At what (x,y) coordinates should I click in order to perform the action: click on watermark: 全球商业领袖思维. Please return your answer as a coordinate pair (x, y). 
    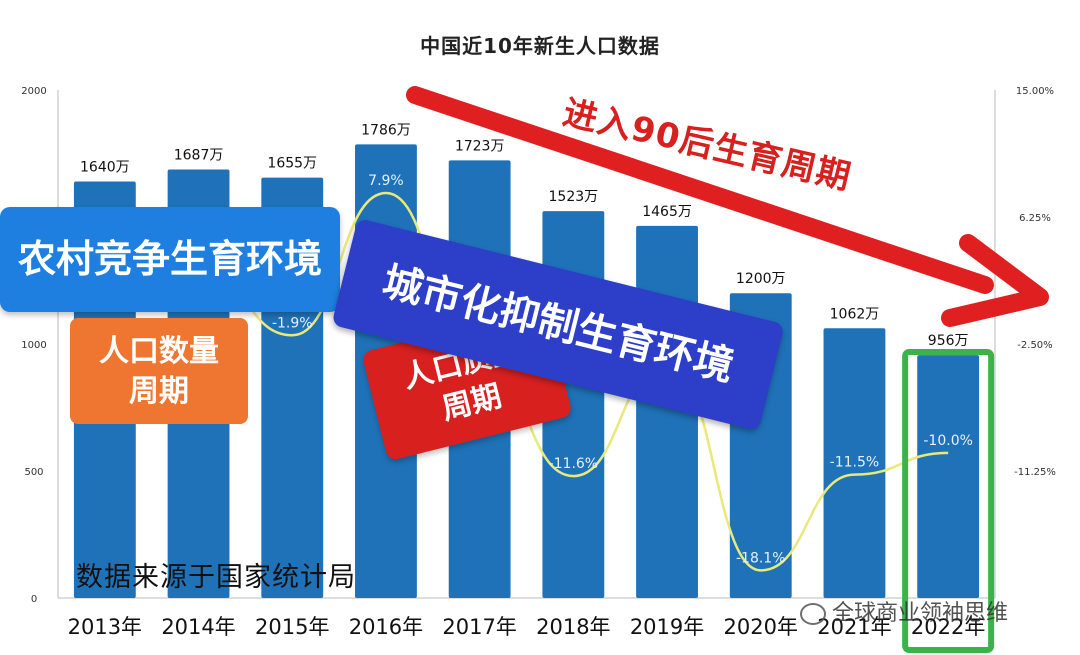
    Looking at the image, I should click on (904, 611).